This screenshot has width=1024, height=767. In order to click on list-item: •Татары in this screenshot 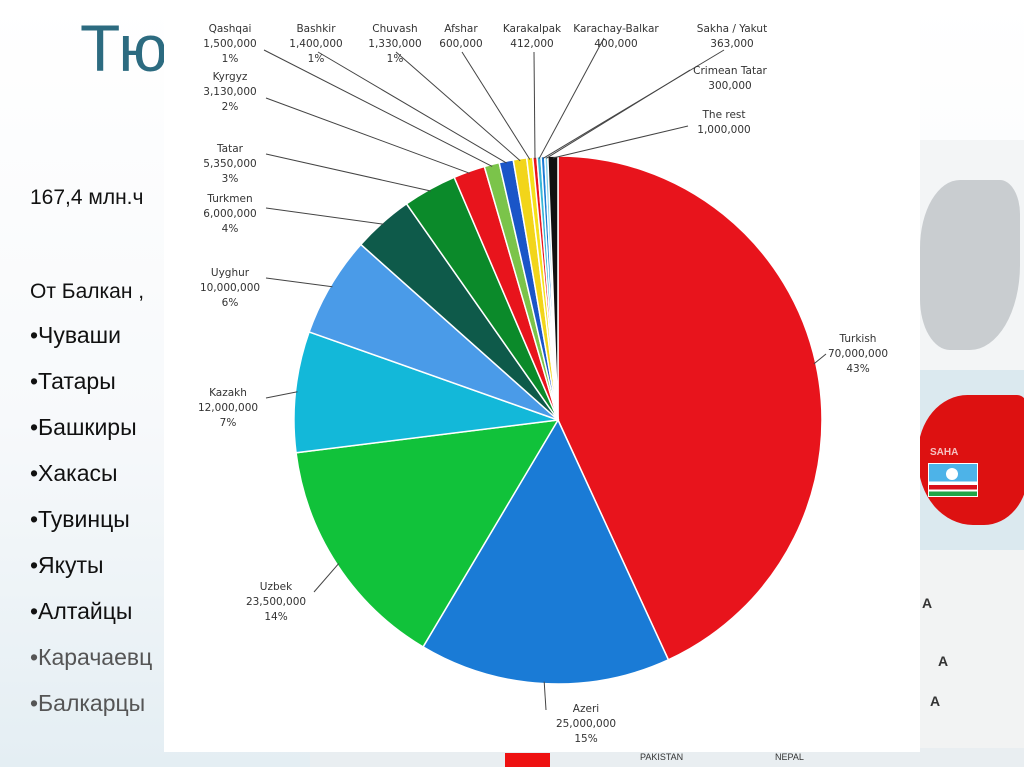, I will do `click(73, 381)`.